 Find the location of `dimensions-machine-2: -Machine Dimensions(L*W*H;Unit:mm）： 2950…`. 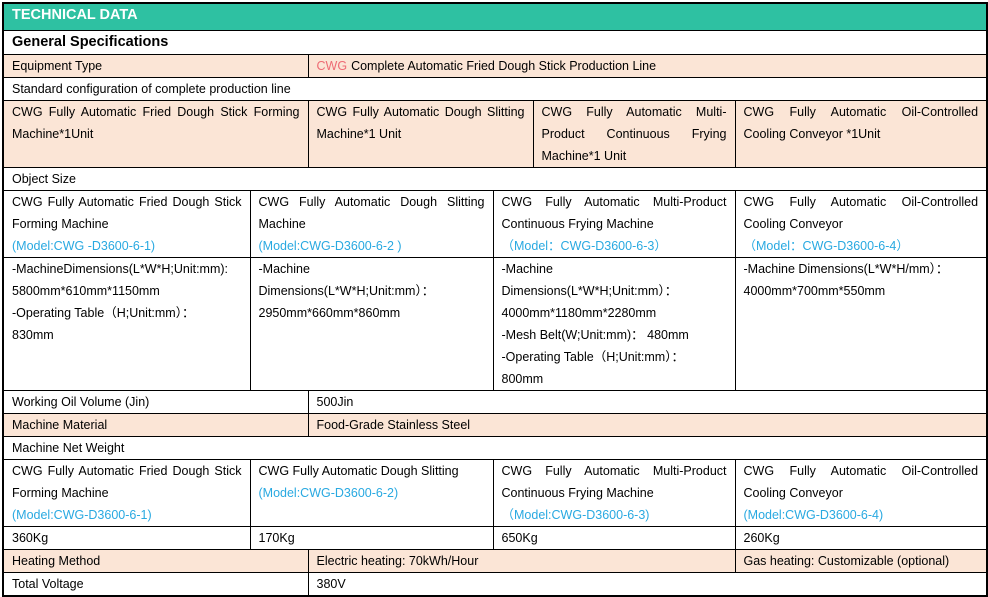

dimensions-machine-2: -Machine Dimensions(L*W*H;Unit:mm）： 2950… is located at coordinates (371, 324).